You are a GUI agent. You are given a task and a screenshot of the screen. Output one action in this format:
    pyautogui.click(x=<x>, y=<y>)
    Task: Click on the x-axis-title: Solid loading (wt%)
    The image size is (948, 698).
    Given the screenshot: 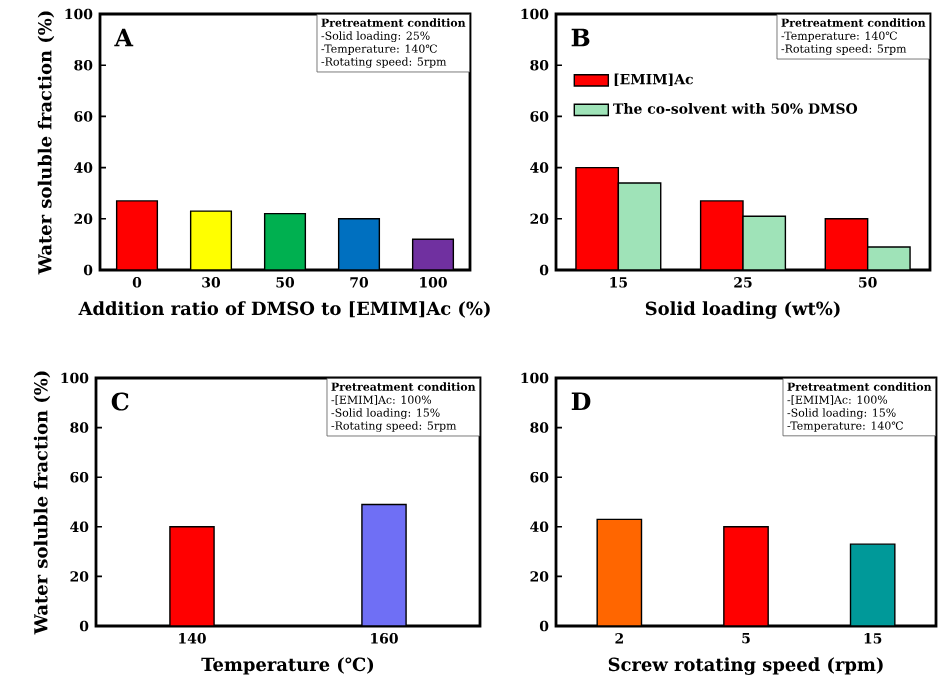 What is the action you would take?
    pyautogui.click(x=742, y=310)
    